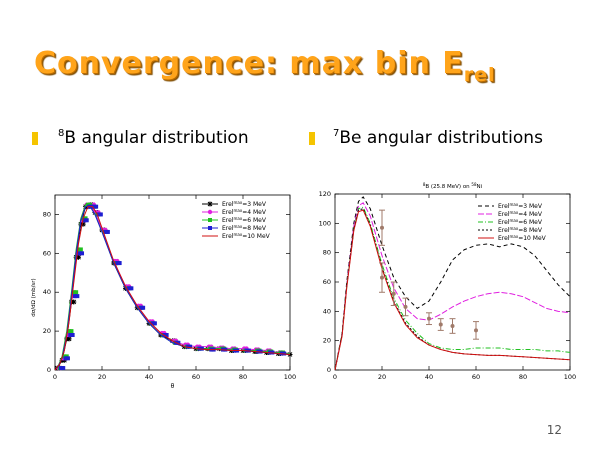 This screenshot has width=600, height=450. What do you see at coordinates (554, 430) in the screenshot?
I see `page-number: 12` at bounding box center [554, 430].